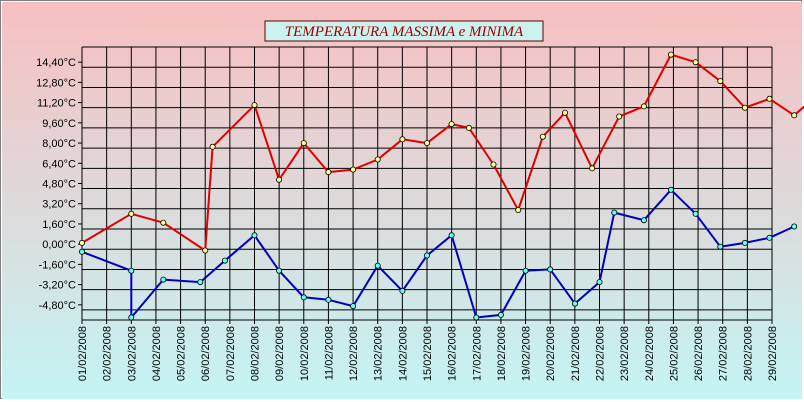 The image size is (804, 402). Describe the element at coordinates (280, 353) in the screenshot. I see `x-tick-label: 09/02/2008` at that location.